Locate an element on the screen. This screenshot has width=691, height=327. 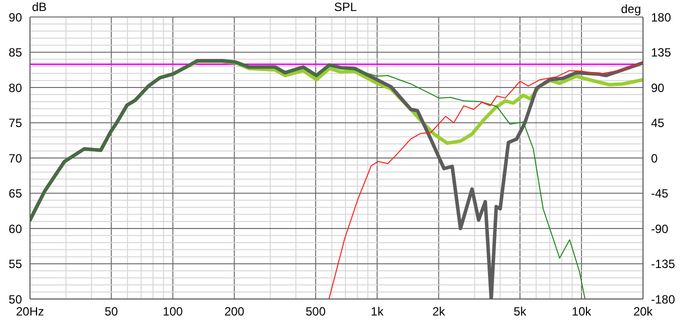
x-tick-label: 20k is located at coordinates (643, 311).